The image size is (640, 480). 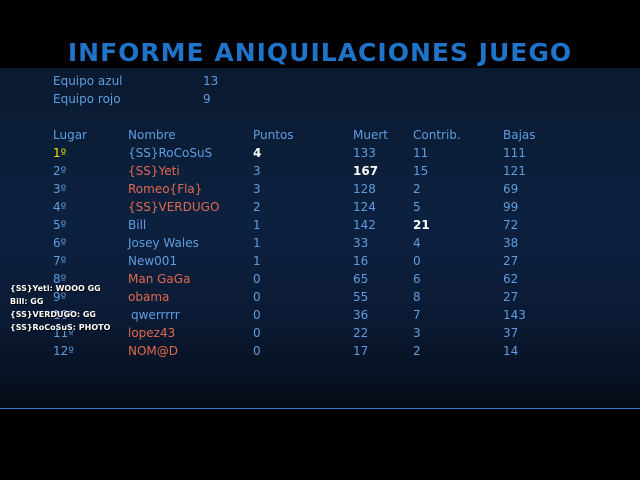 What do you see at coordinates (364, 189) in the screenshot?
I see `row-deaths: 128` at bounding box center [364, 189].